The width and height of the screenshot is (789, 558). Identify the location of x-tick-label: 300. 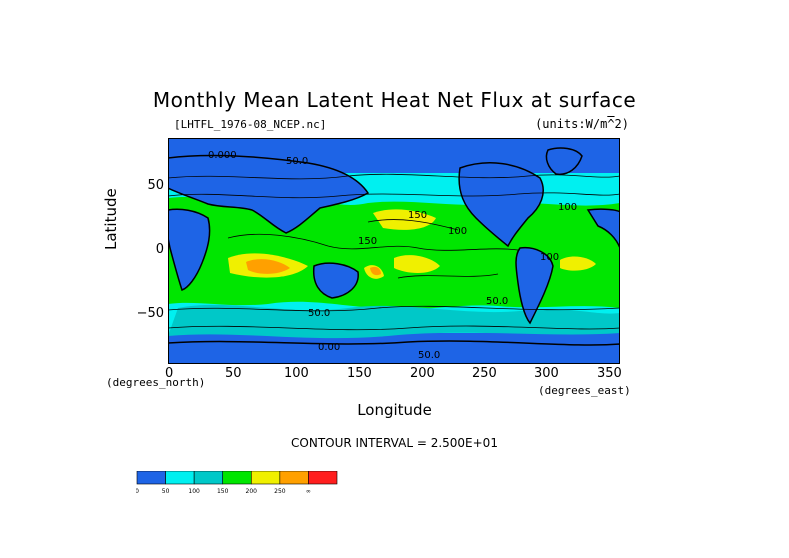
(546, 373).